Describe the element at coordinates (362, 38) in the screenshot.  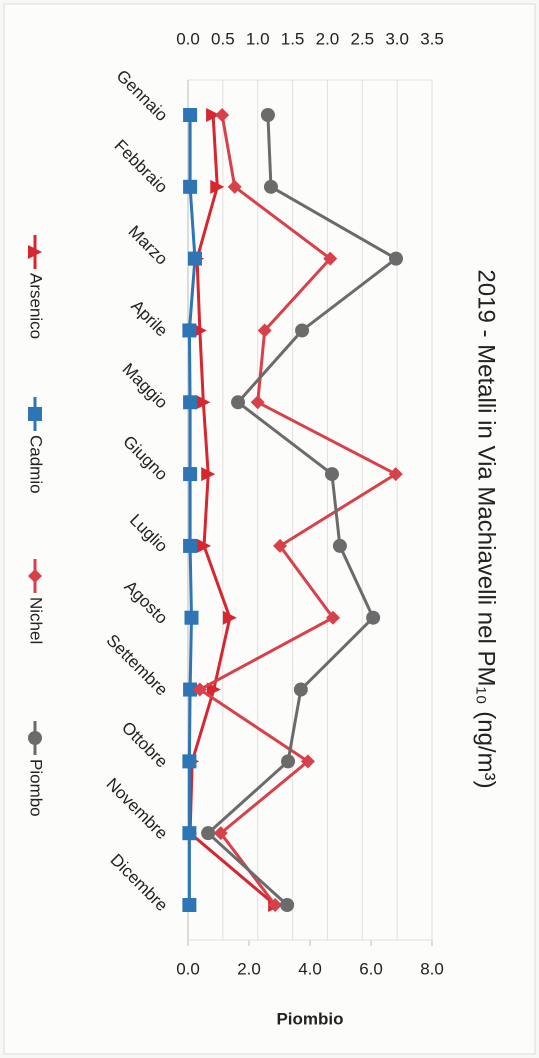
I see `y-tick-label: 2.5` at that location.